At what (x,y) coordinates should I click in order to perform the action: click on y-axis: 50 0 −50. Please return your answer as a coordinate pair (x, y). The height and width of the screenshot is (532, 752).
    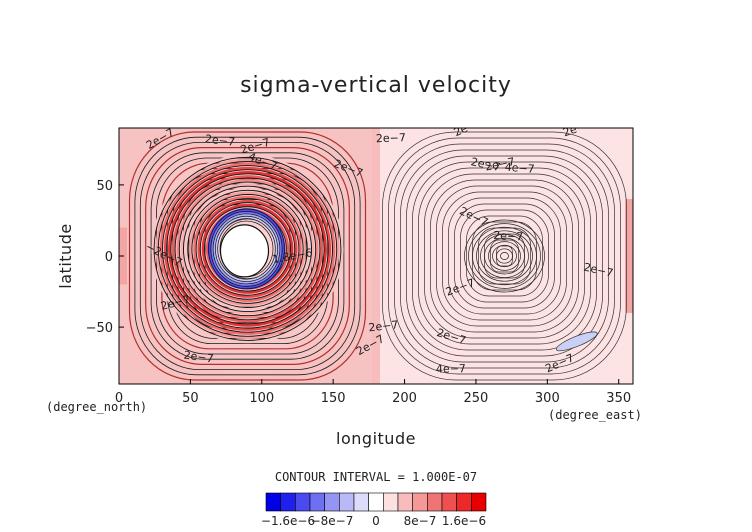
    Looking at the image, I should click on (105, 257).